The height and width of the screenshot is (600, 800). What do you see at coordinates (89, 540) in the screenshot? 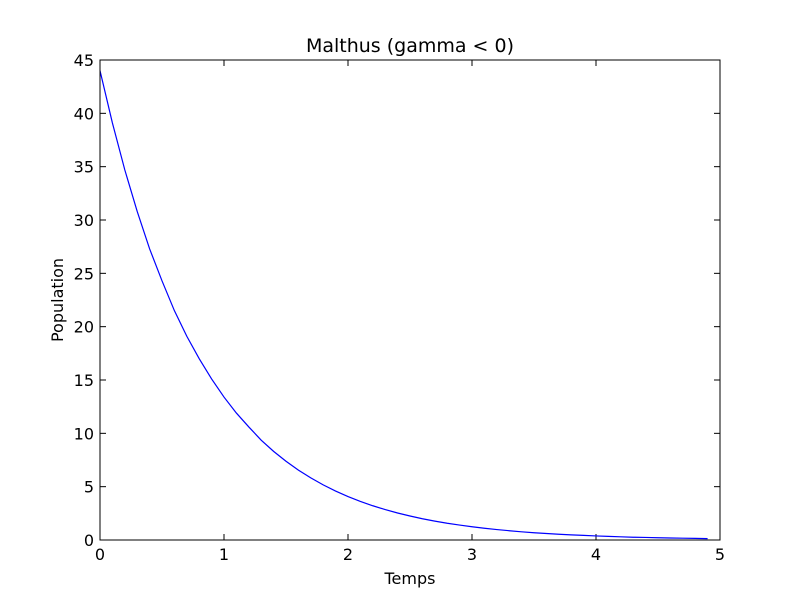
I see `y-tick-label: 0` at bounding box center [89, 540].